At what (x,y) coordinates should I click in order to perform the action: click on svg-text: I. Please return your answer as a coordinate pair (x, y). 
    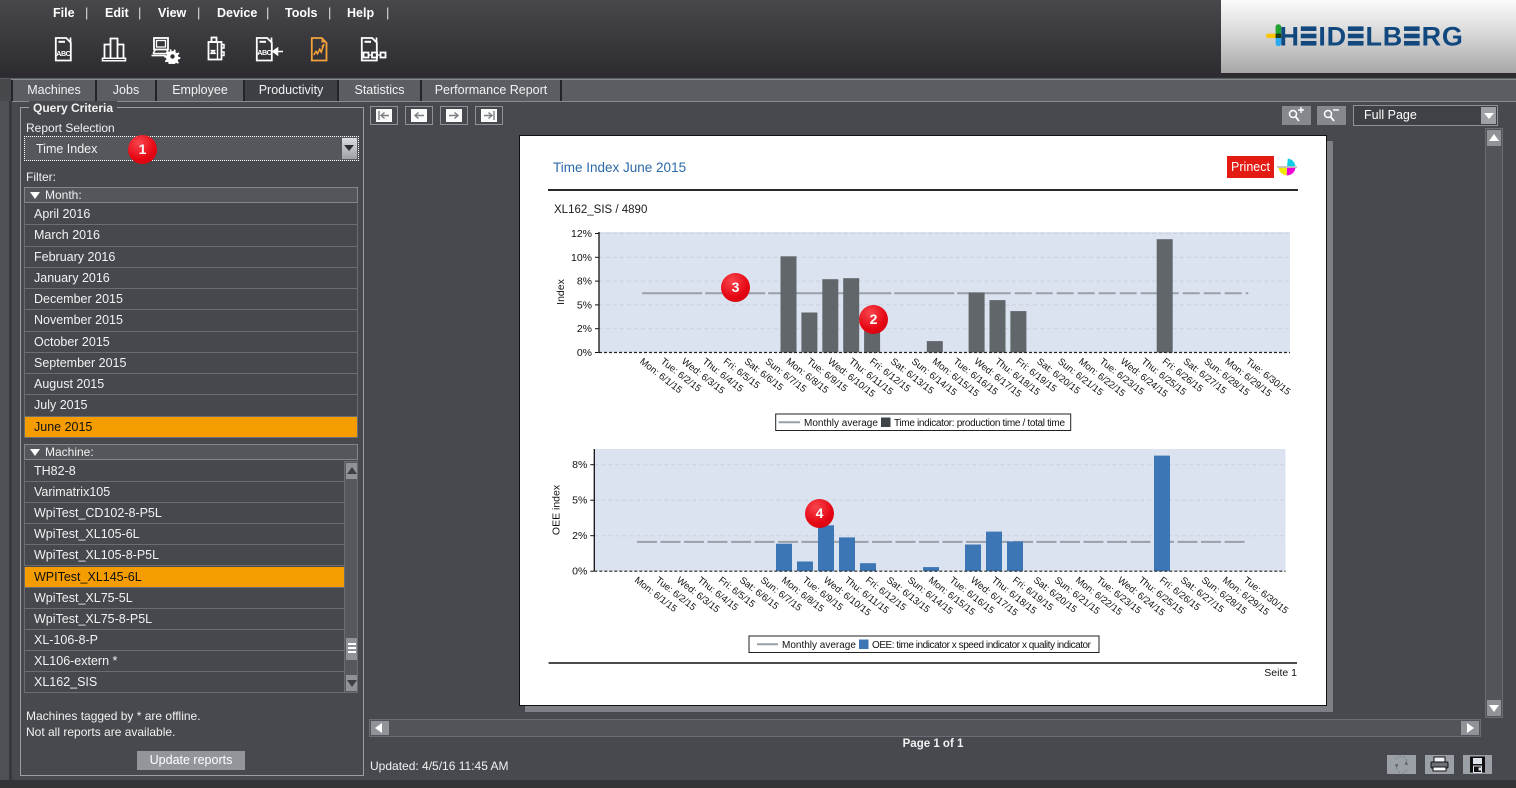
    Looking at the image, I should click on (1322, 37).